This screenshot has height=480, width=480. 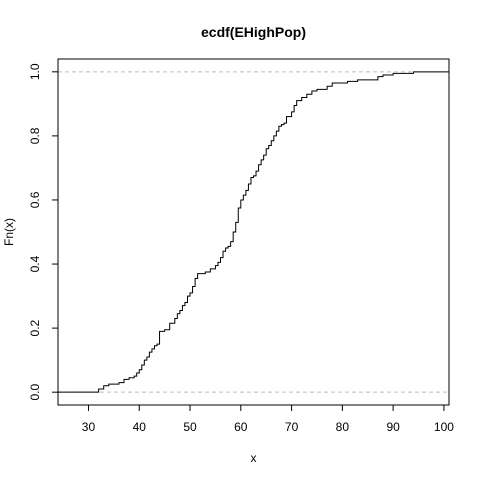 I want to click on x-tick-label: 80, so click(x=343, y=427).